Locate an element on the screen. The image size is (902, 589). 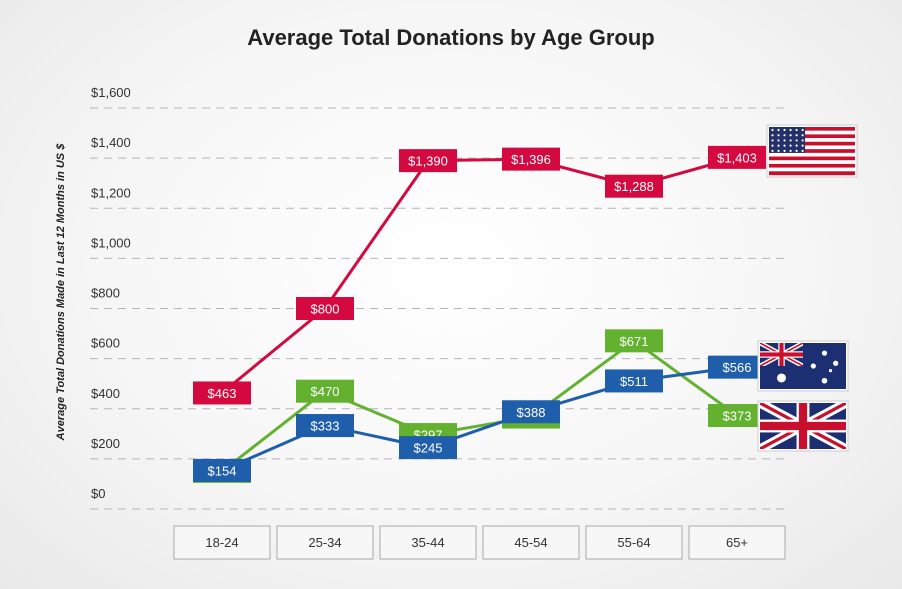
data-label: $511 is located at coordinates (634, 381).